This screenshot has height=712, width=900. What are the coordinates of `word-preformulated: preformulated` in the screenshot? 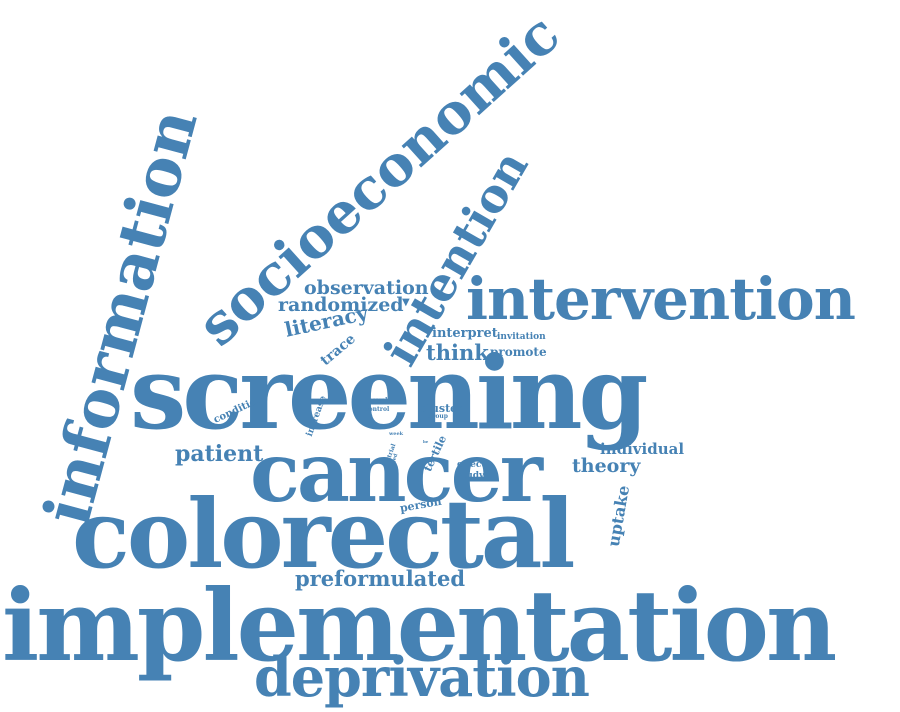 It's located at (380, 578).